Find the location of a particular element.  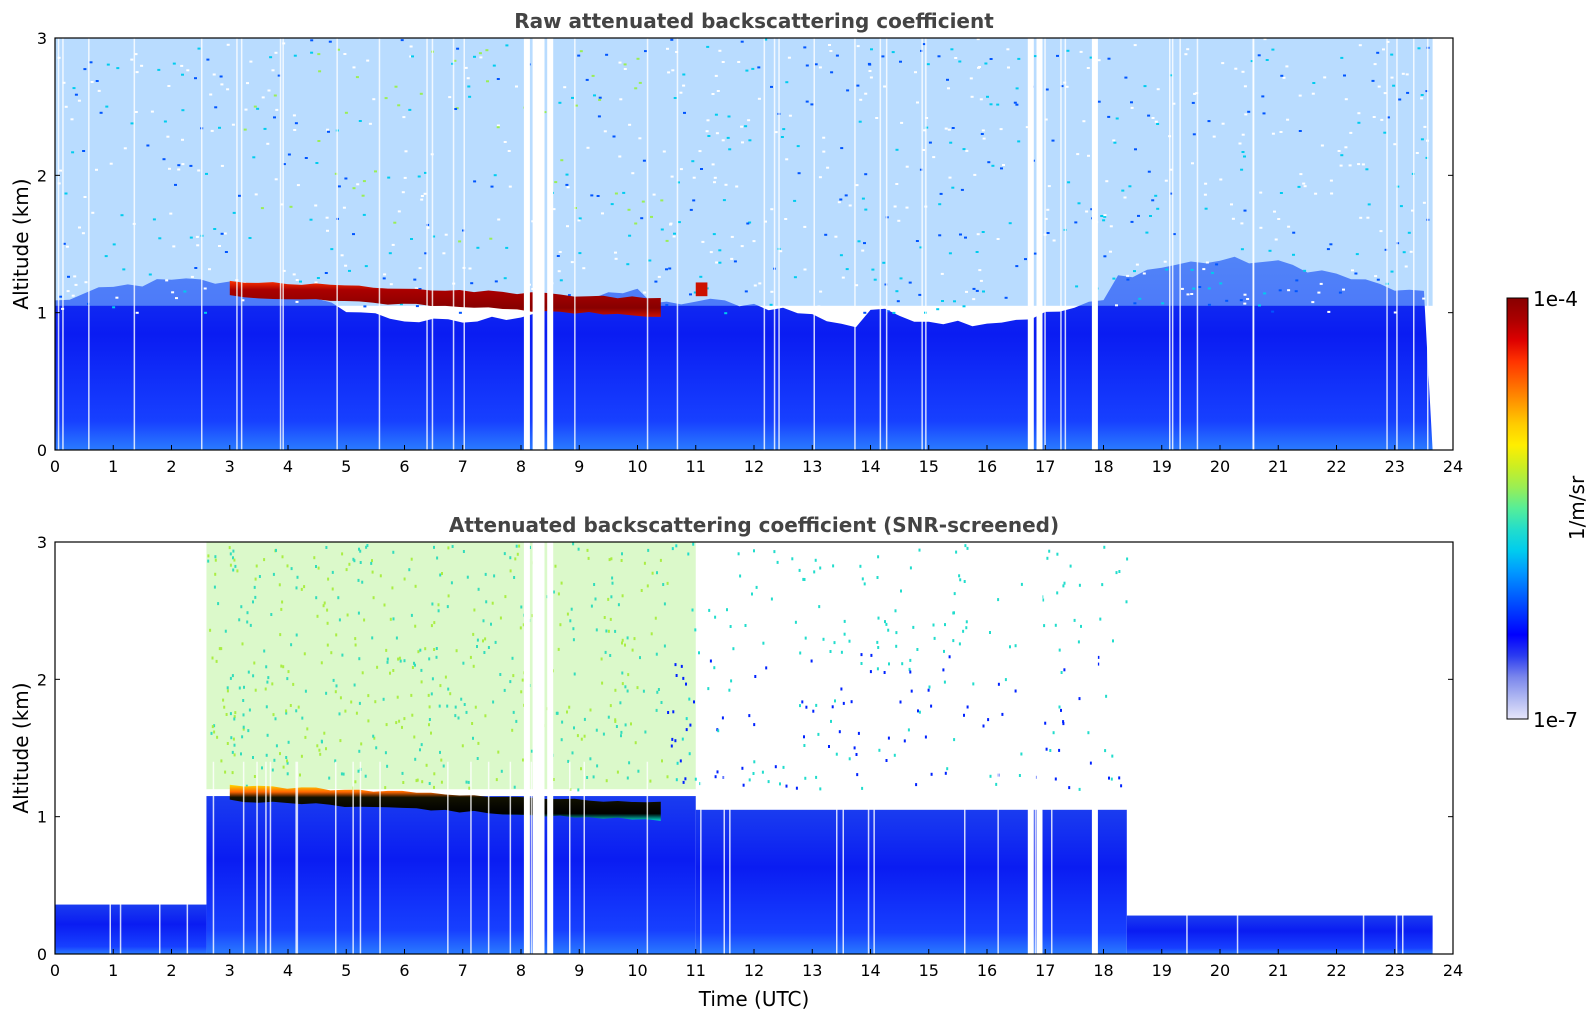

raw-y-axis-label: Altitude (km) is located at coordinates (21, 243).